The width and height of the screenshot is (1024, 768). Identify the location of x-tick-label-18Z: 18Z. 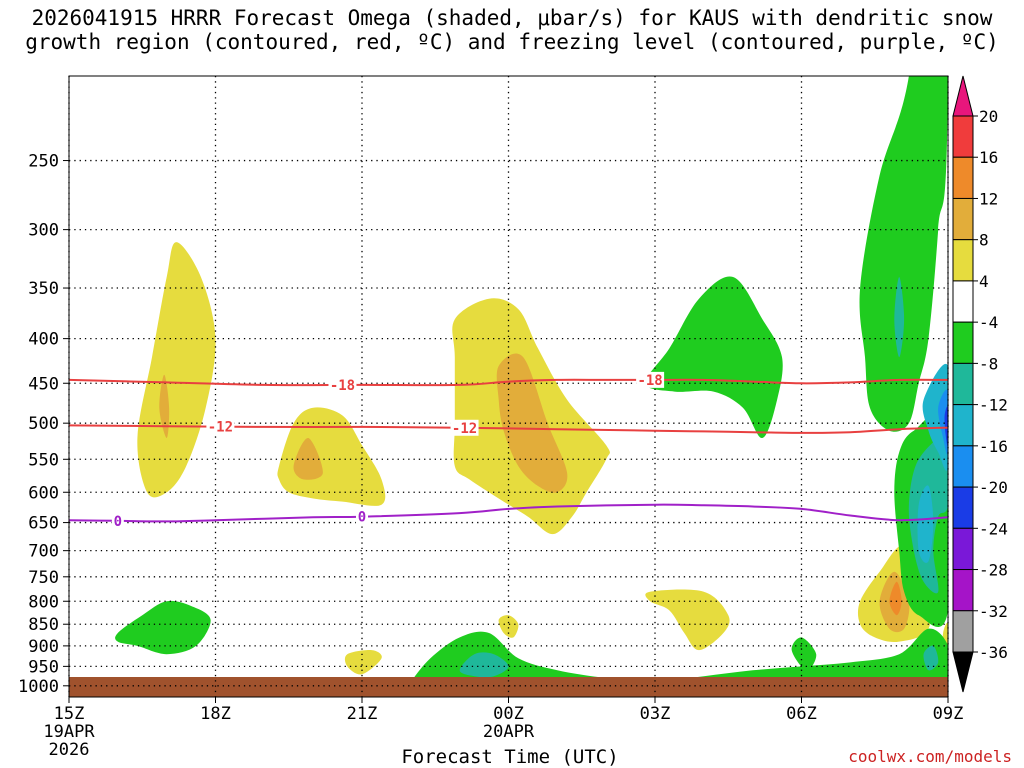
(215, 714).